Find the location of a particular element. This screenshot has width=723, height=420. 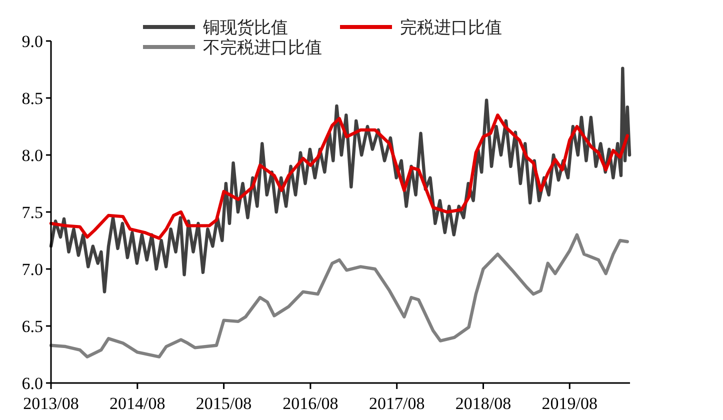

x-tick-label: 2016/08 is located at coordinates (310, 403).